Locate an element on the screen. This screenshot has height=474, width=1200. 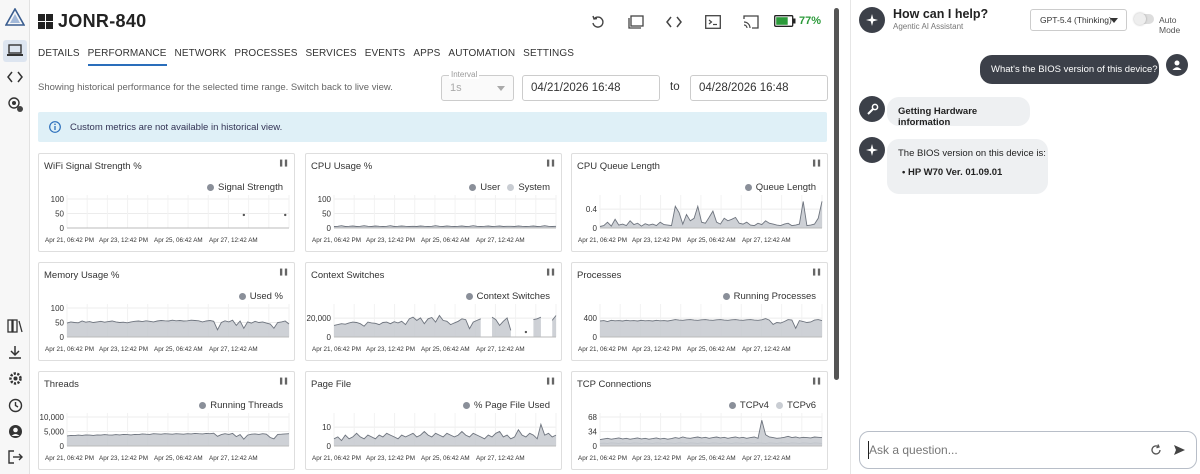
legend-item: Used % is located at coordinates (260, 296).